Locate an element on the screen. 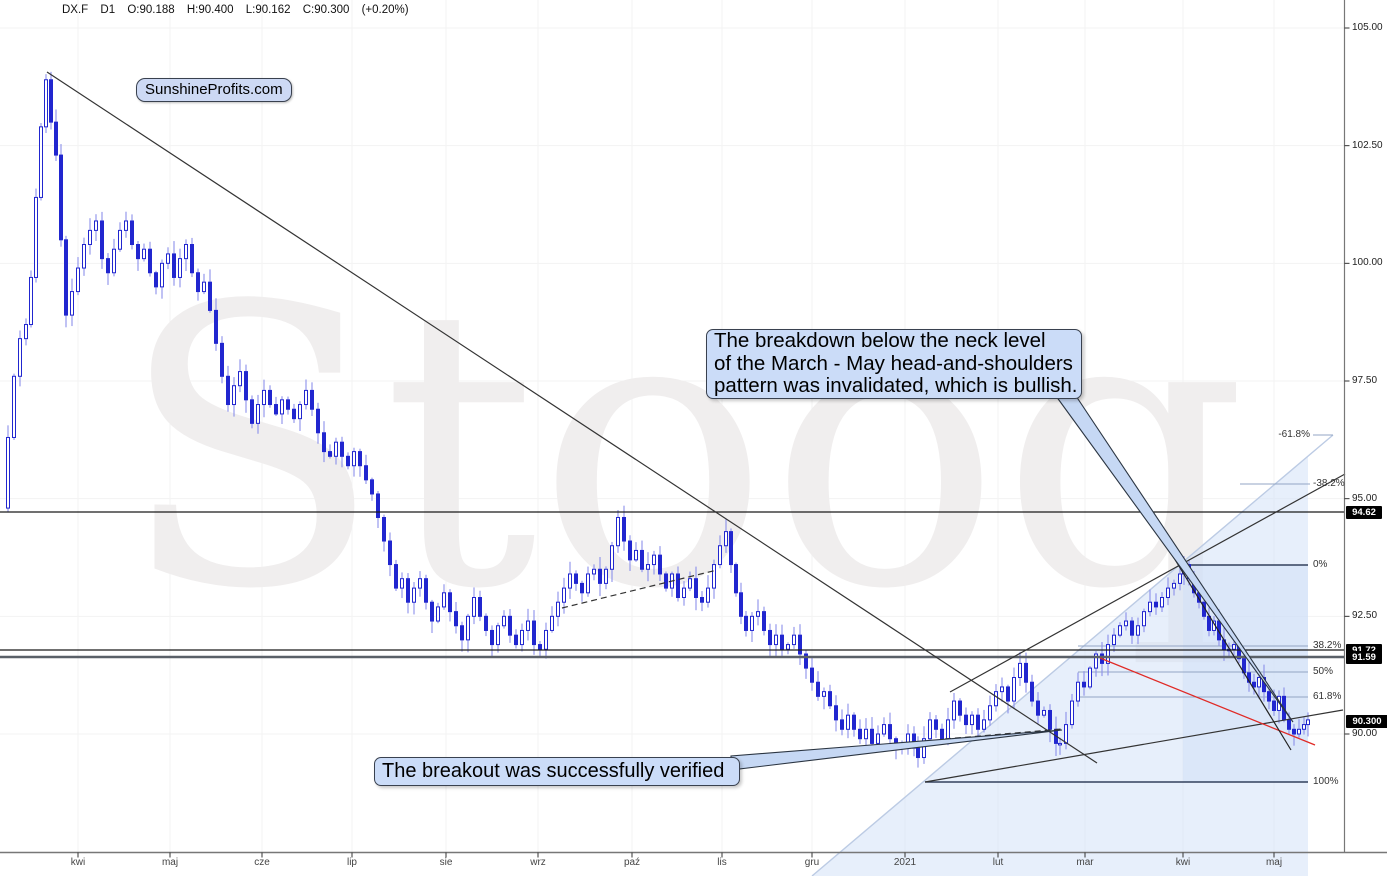 The height and width of the screenshot is (876, 1387). fib-zone-rectangle is located at coordinates (1245, 673).